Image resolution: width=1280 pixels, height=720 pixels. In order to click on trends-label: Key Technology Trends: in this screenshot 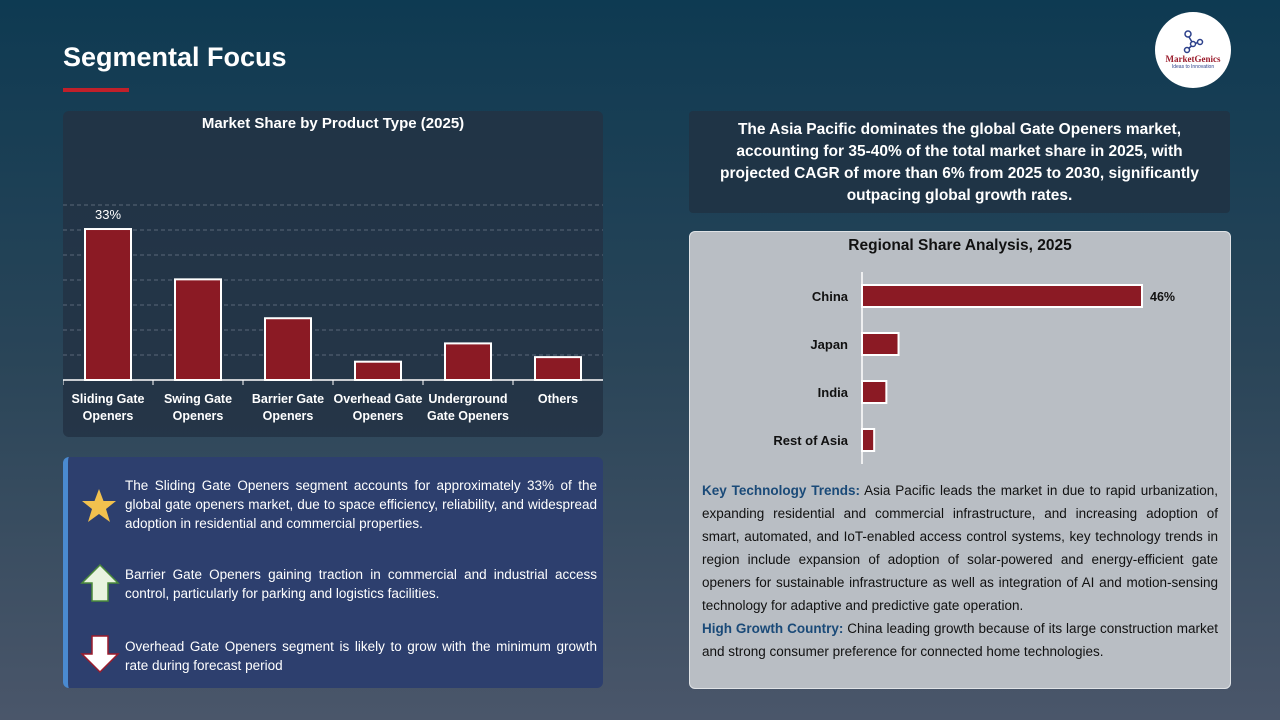, I will do `click(781, 490)`.